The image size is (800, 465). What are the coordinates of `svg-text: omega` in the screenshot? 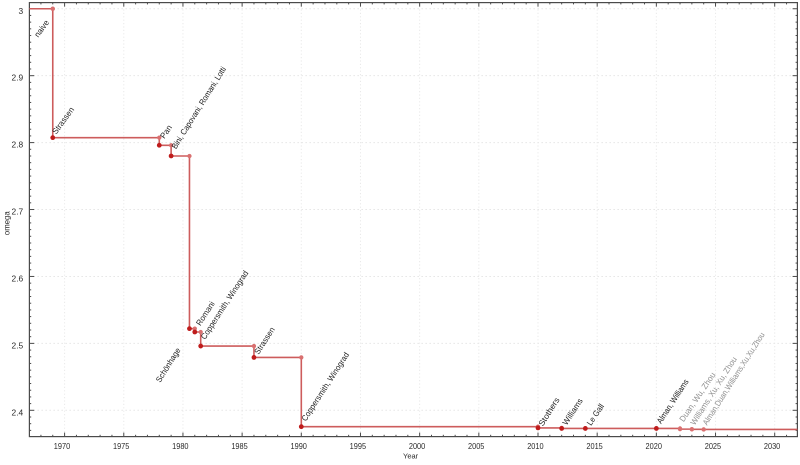 It's located at (7, 223).